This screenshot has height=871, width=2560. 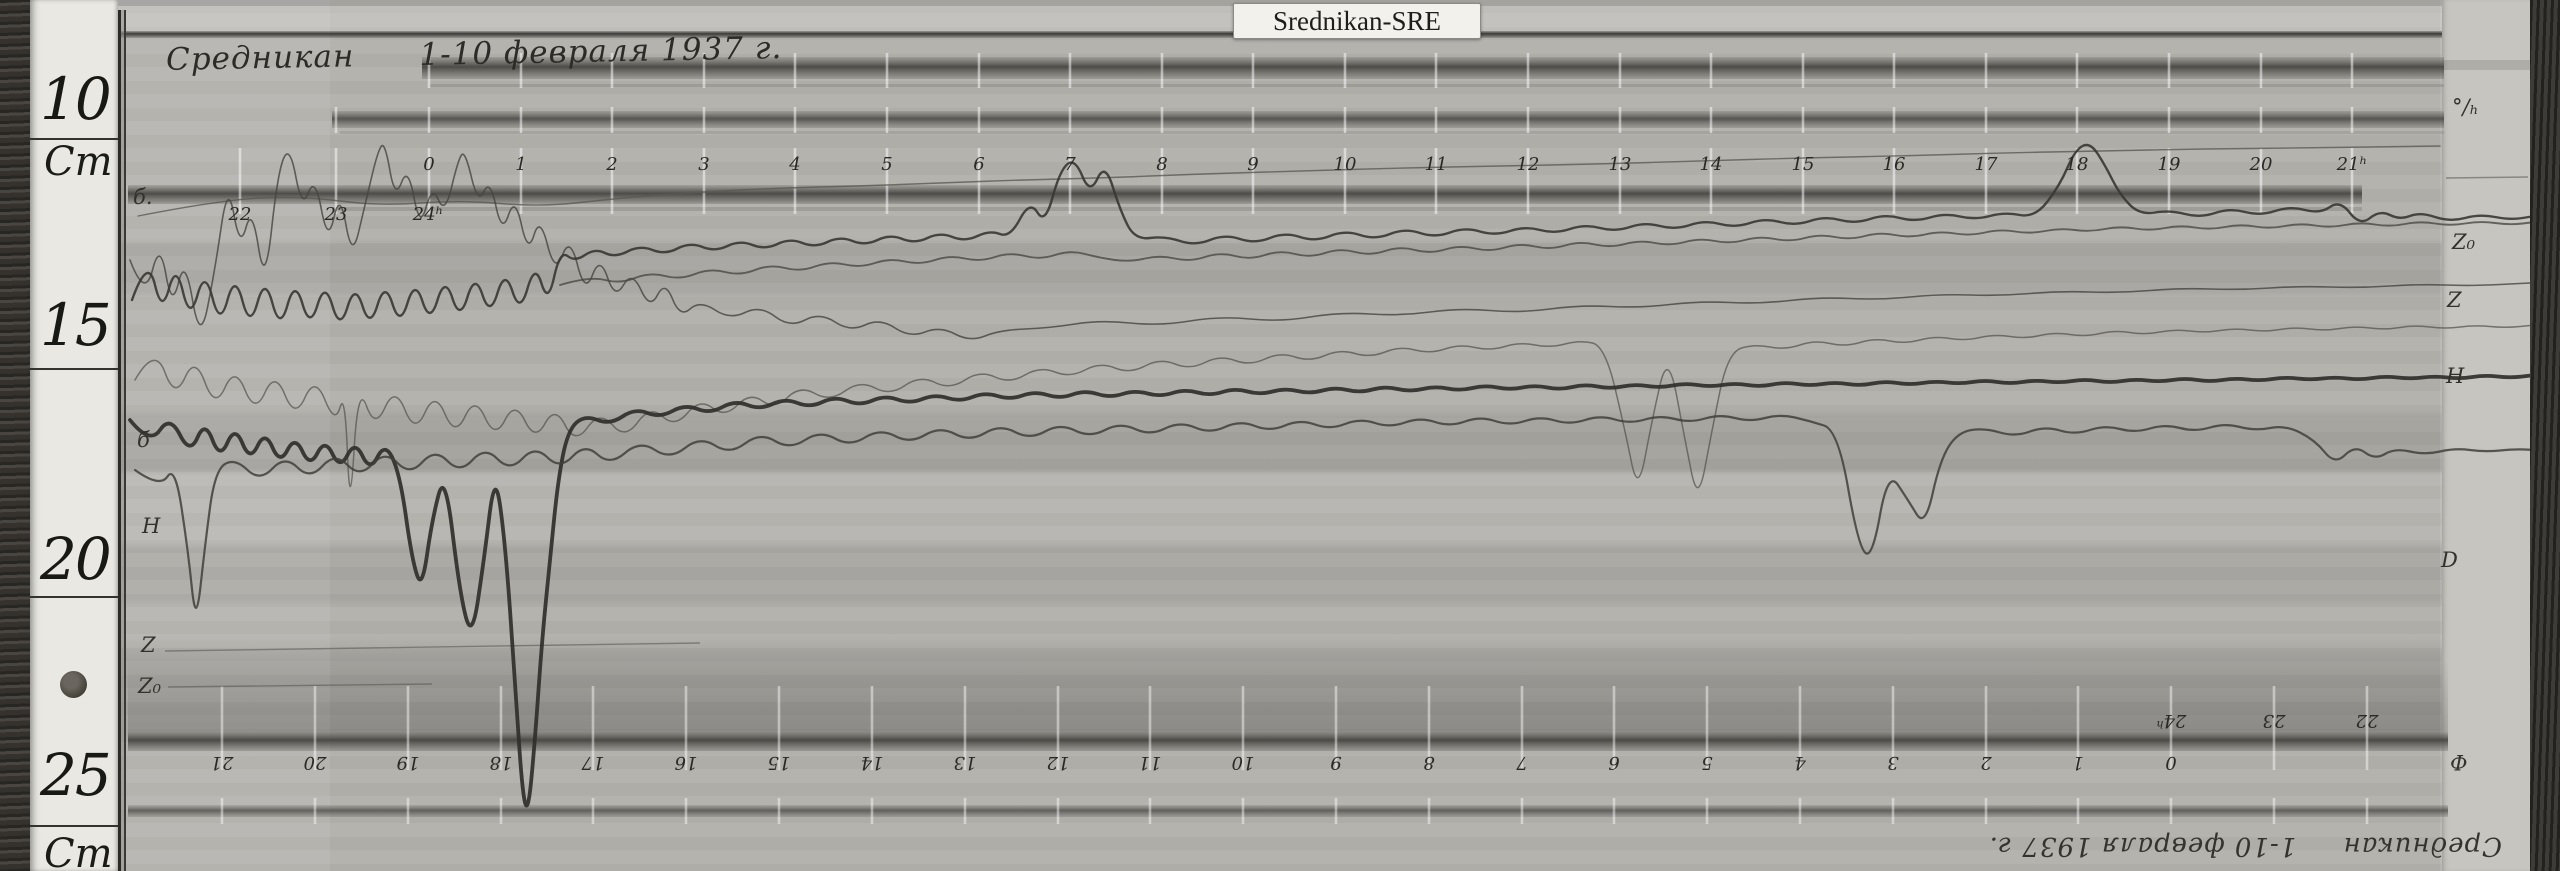 What do you see at coordinates (2261, 164) in the screenshot?
I see `hour-label-top: 20` at bounding box center [2261, 164].